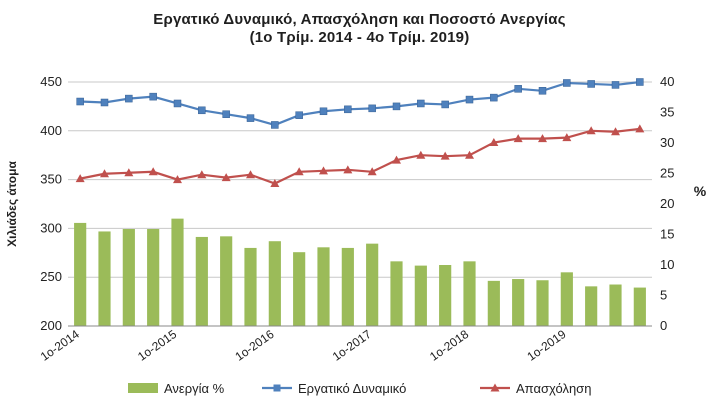 Image resolution: width=719 pixels, height=409 pixels. I want to click on y-left-tick-label: 200, so click(51, 325).